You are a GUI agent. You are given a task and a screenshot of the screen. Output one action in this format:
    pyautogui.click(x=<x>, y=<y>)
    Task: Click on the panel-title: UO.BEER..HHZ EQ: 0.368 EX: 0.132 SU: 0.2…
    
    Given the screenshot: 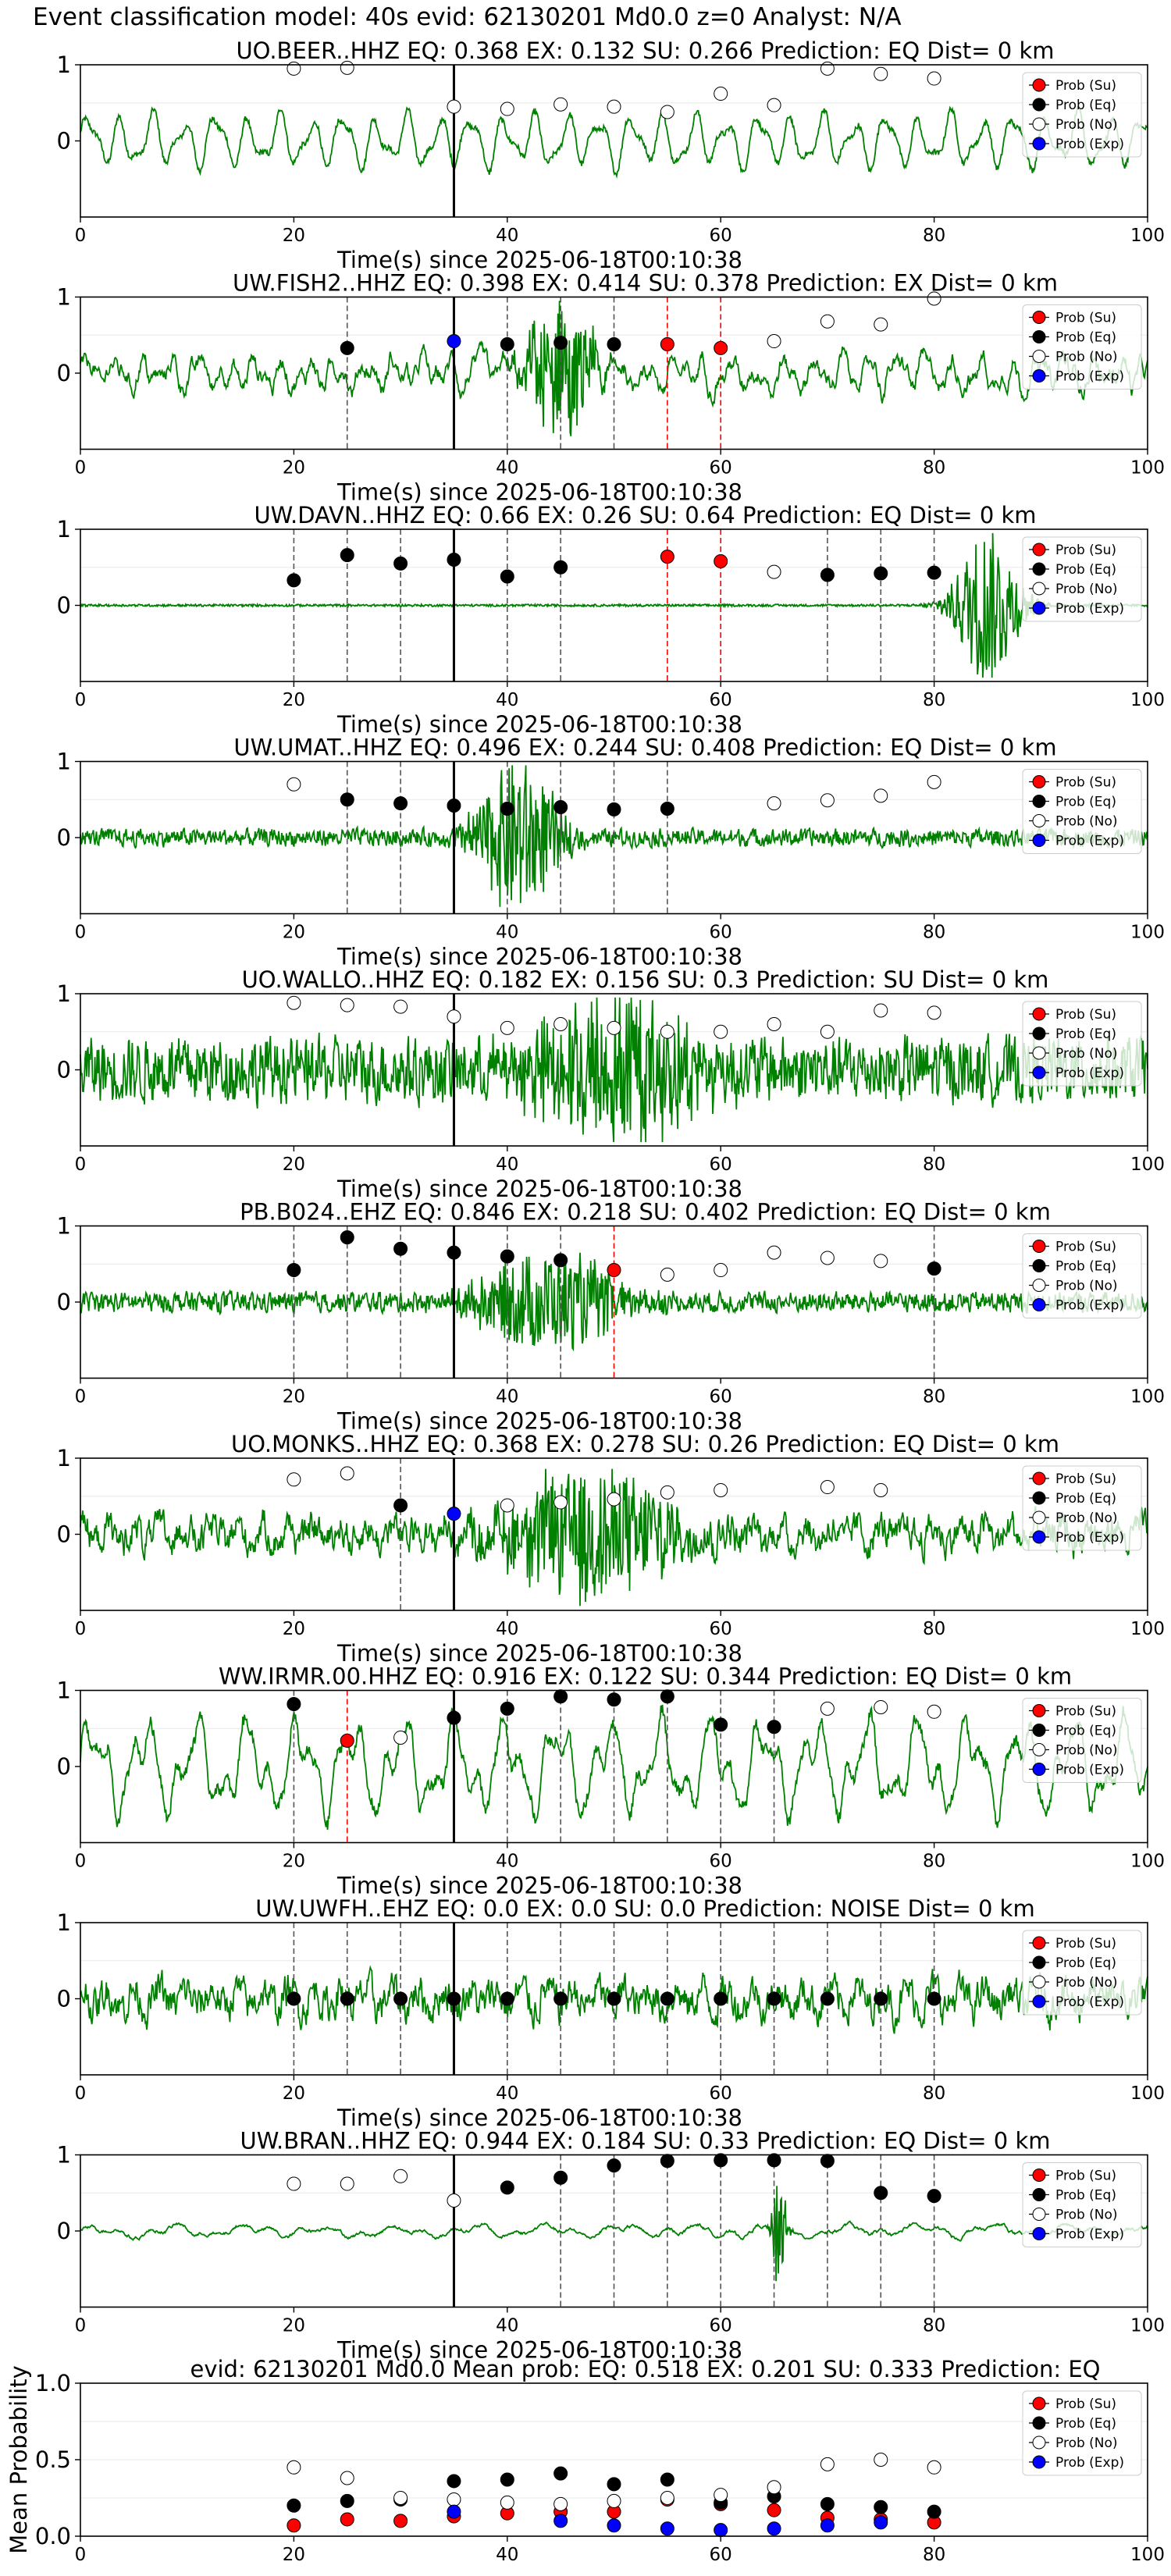 What is the action you would take?
    pyautogui.click(x=645, y=51)
    